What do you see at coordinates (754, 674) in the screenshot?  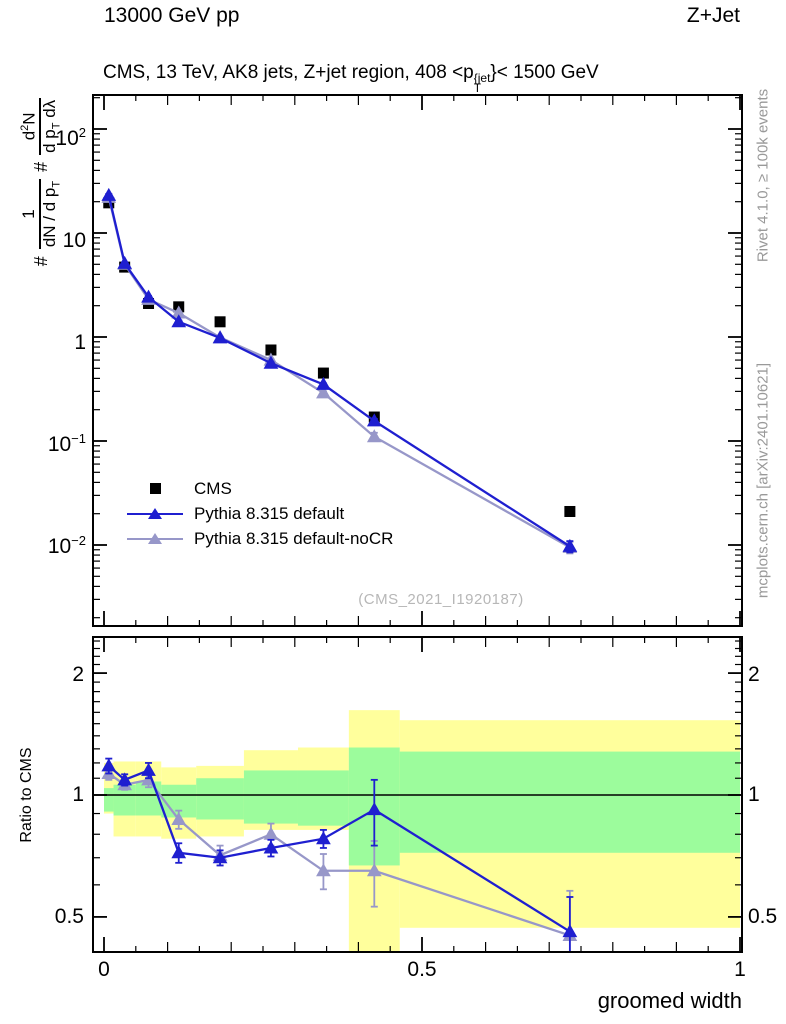 I see `ratio-ytick-2-right: 2` at bounding box center [754, 674].